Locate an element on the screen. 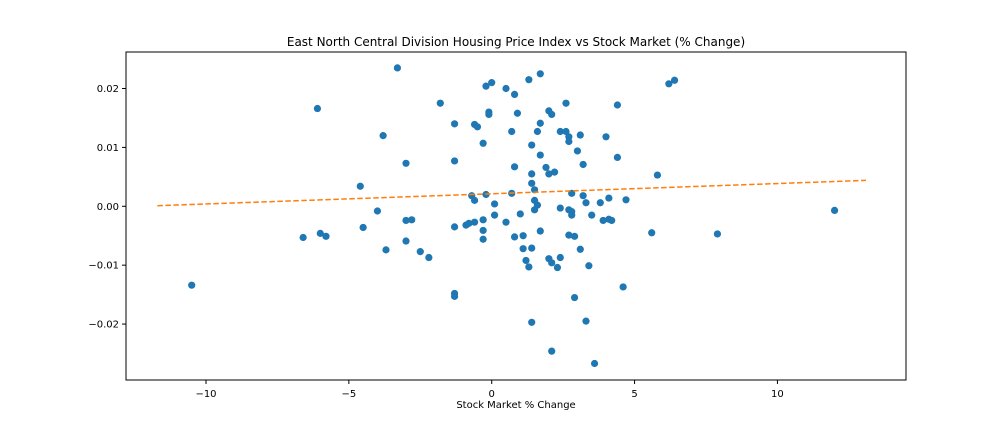 This screenshot has width=1008, height=432. y-tick-label: −0.01 is located at coordinates (103, 266).